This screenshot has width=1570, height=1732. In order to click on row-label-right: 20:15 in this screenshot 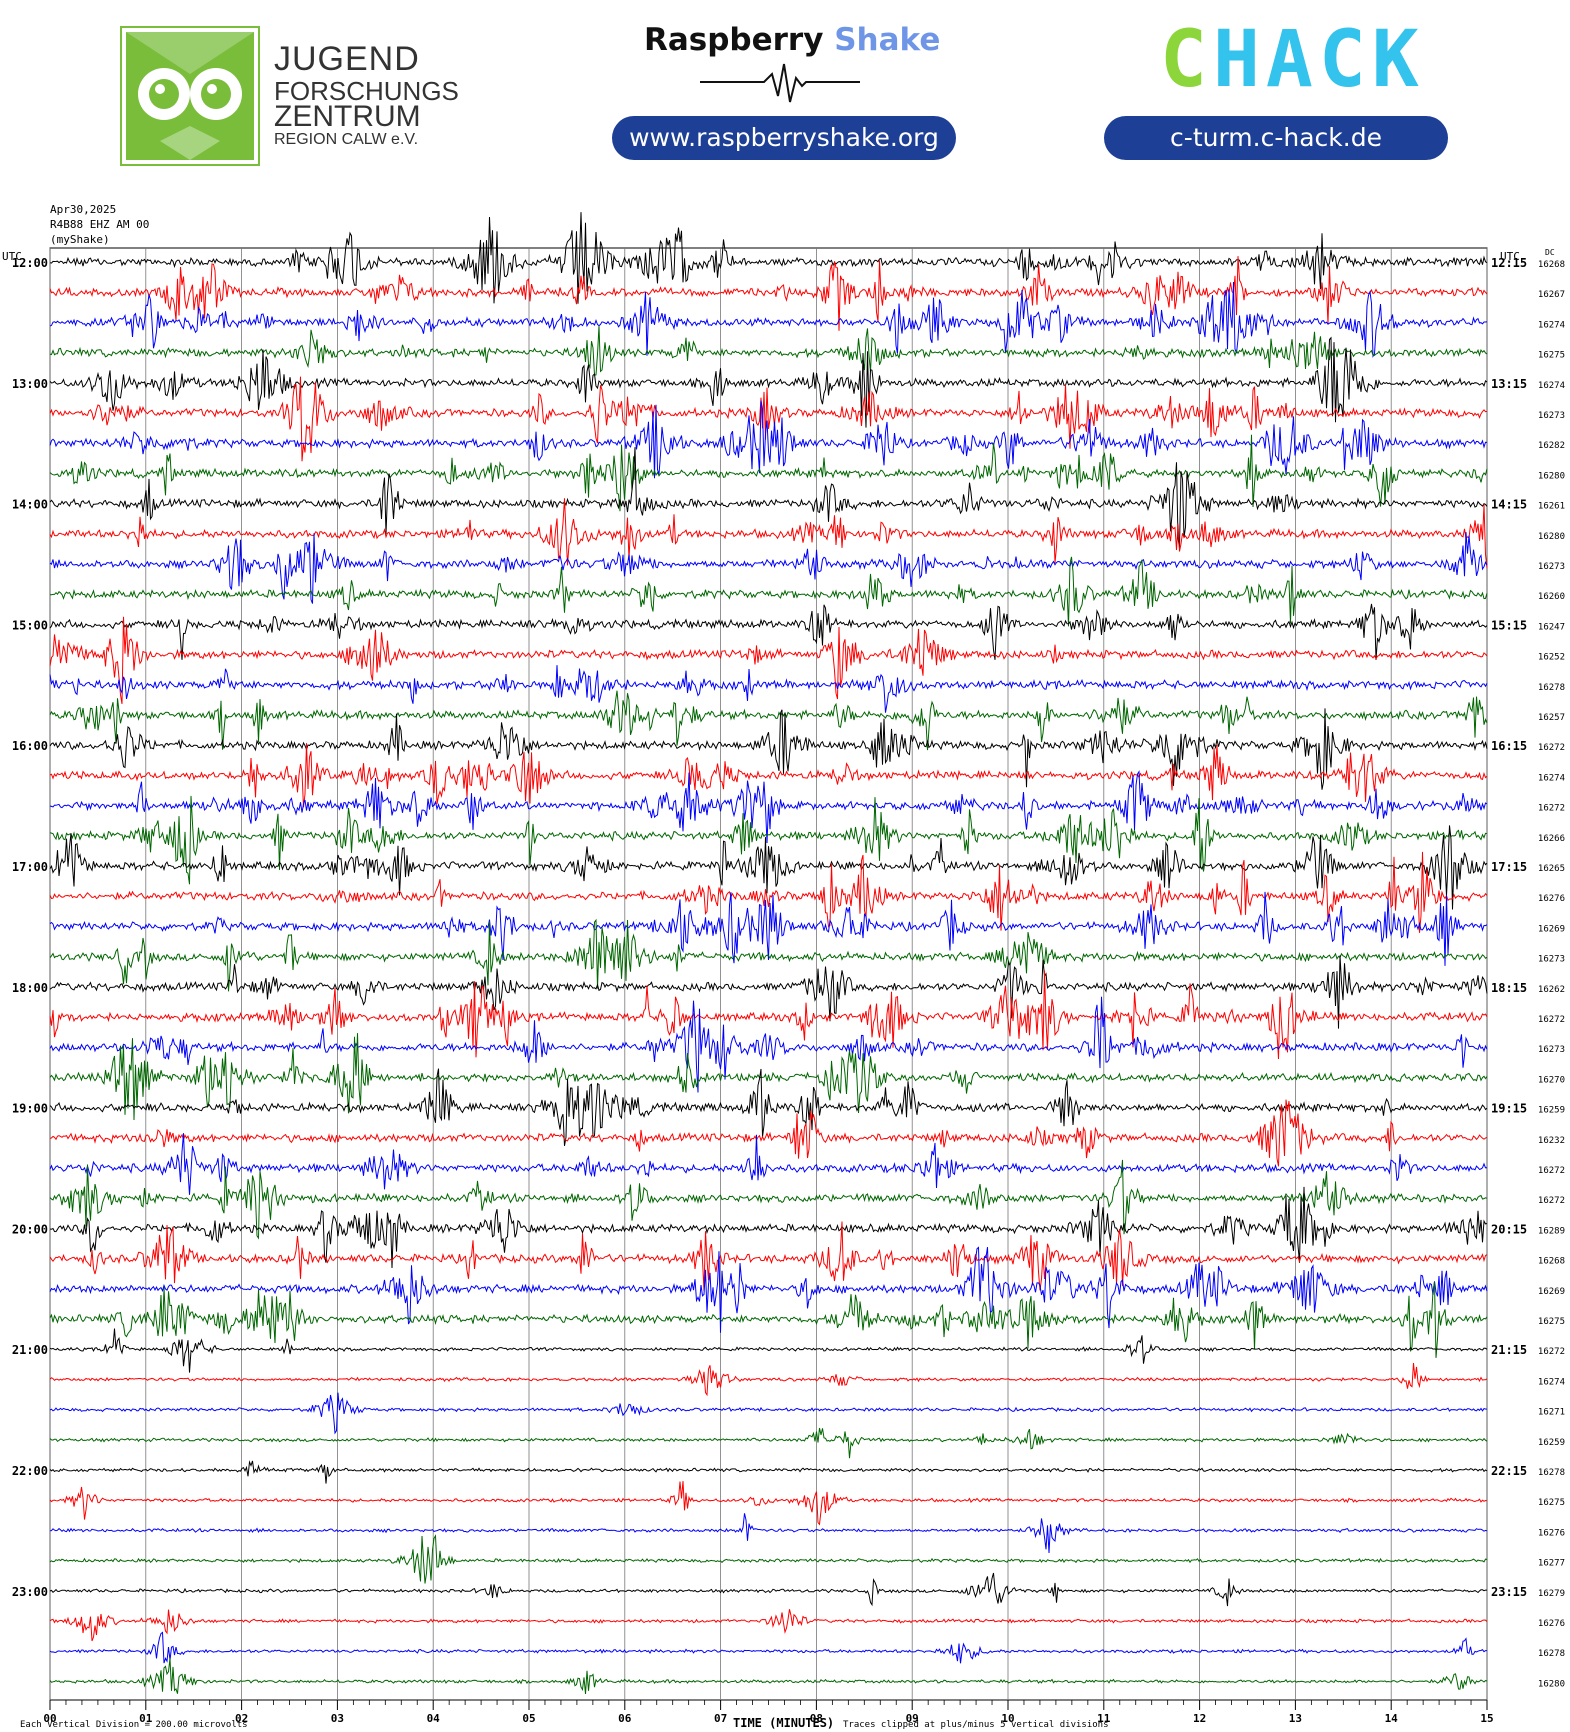, I will do `click(1509, 1229)`.